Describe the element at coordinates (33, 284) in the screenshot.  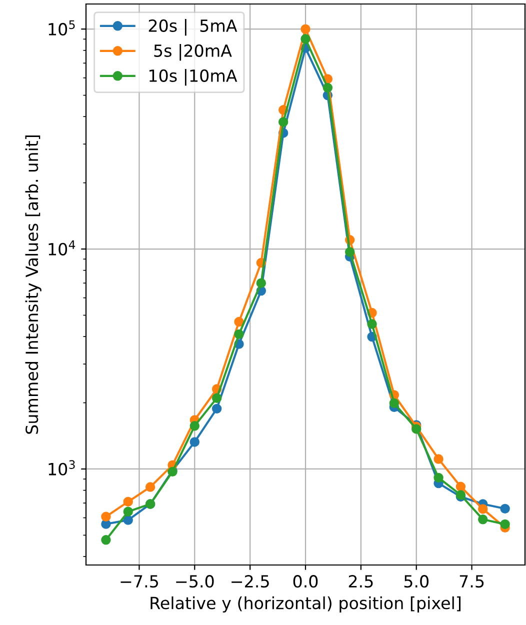
I see `y-axis-title: Summed Intensity Values [arb. unit]` at that location.